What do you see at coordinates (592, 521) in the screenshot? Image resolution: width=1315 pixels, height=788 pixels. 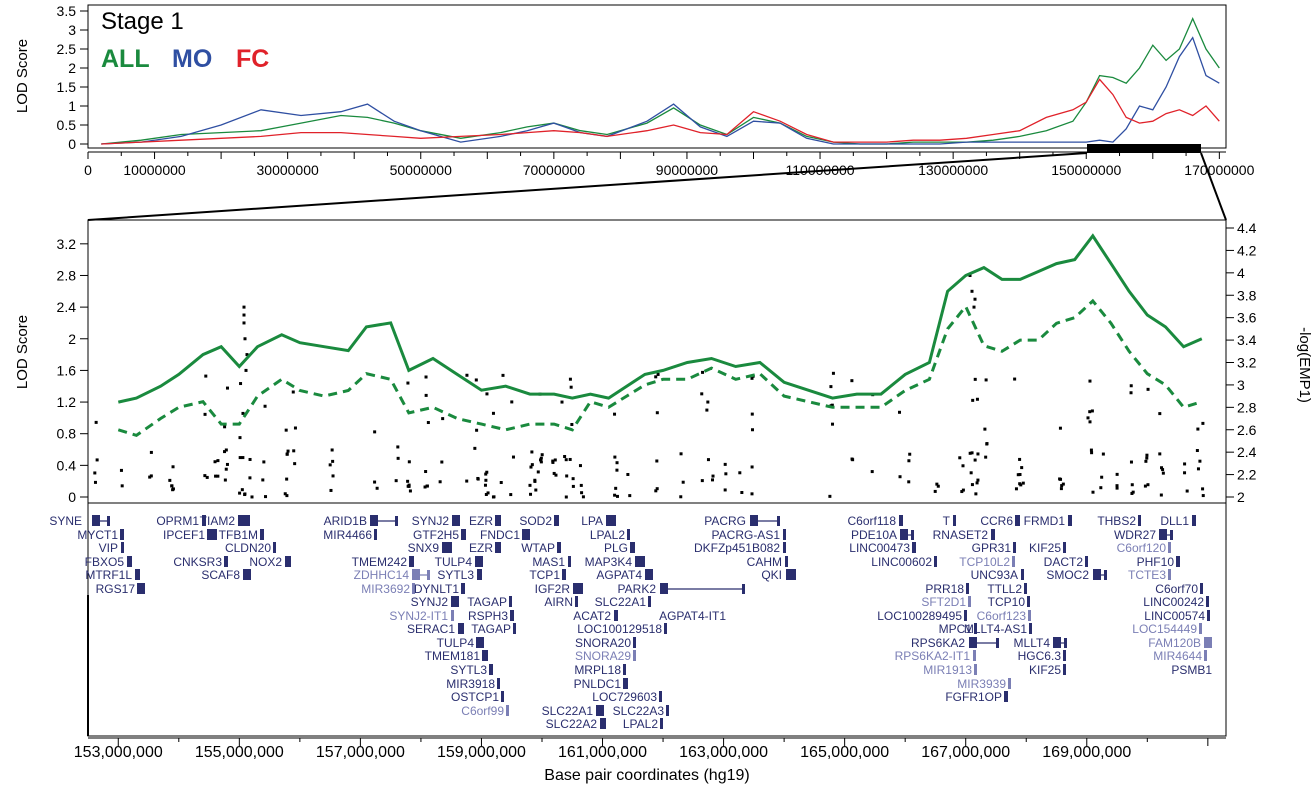 I see `gene-label: LPA` at bounding box center [592, 521].